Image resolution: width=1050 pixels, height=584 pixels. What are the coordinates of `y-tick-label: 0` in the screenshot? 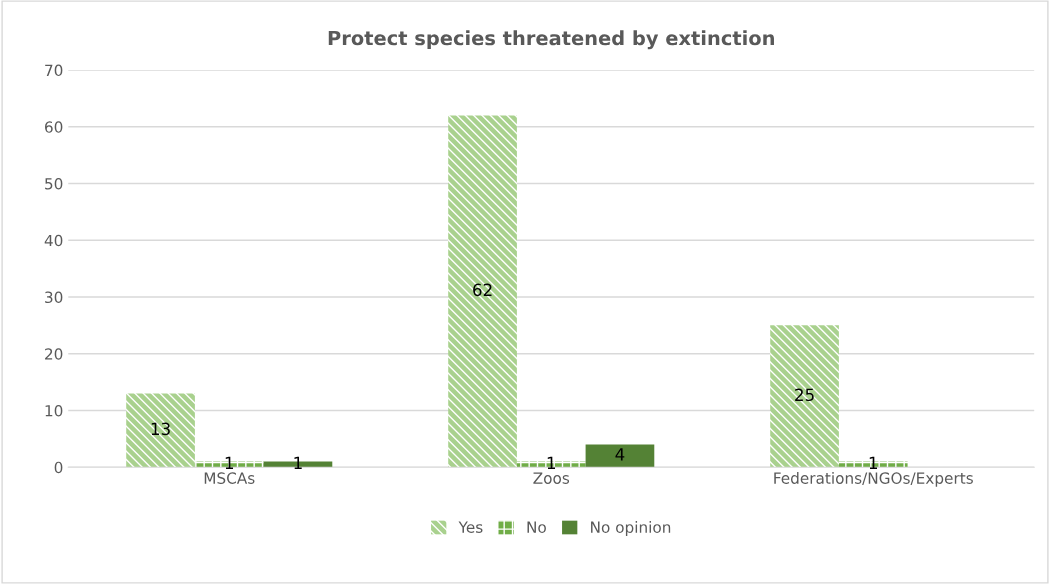 It's located at (58, 467).